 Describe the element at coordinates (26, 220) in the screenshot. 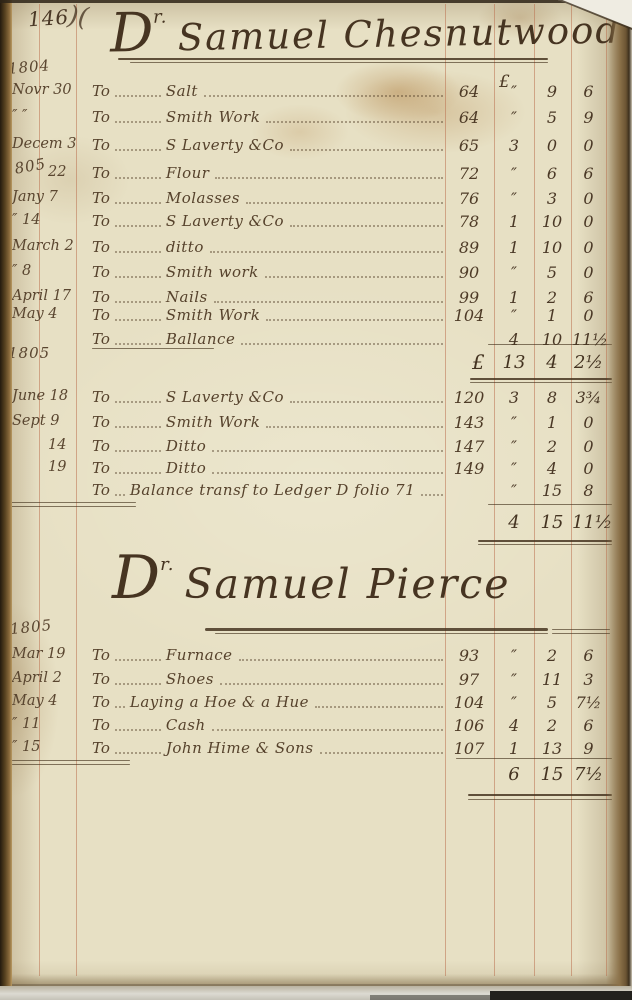

I see `entry-date: ″ 14` at that location.